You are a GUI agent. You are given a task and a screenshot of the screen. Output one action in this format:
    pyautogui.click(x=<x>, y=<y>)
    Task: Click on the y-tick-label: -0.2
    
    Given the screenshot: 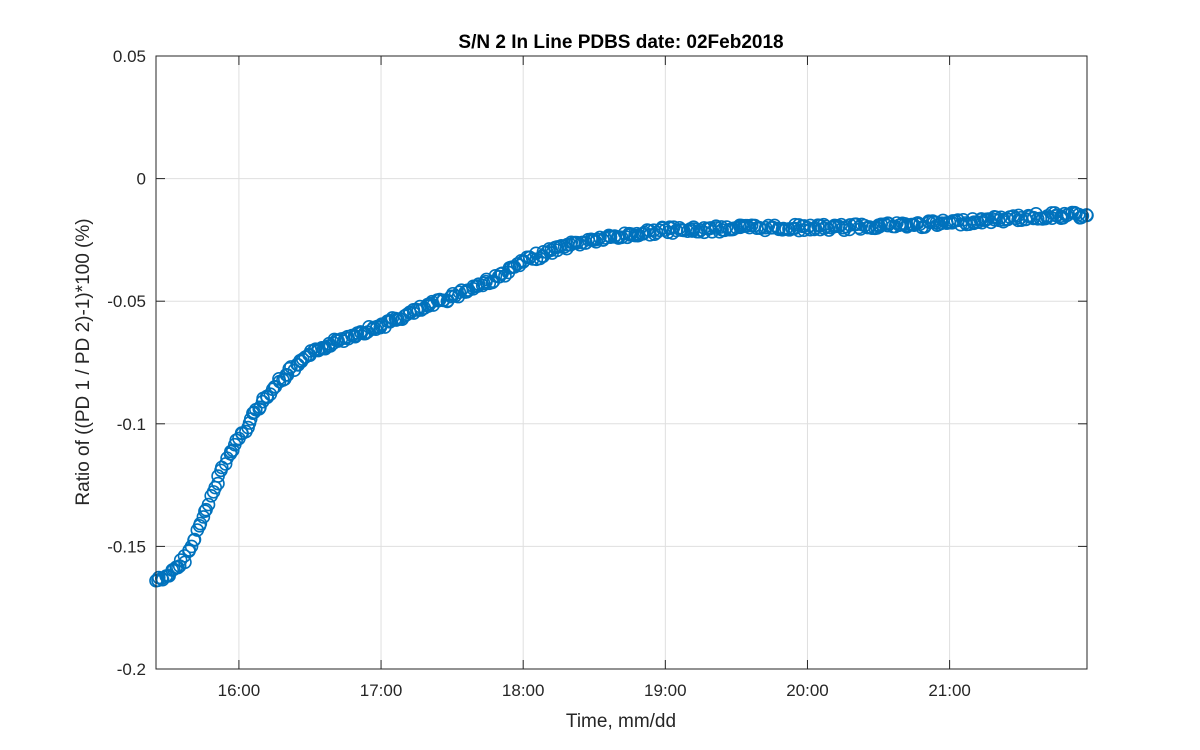 What is the action you would take?
    pyautogui.click(x=131, y=669)
    